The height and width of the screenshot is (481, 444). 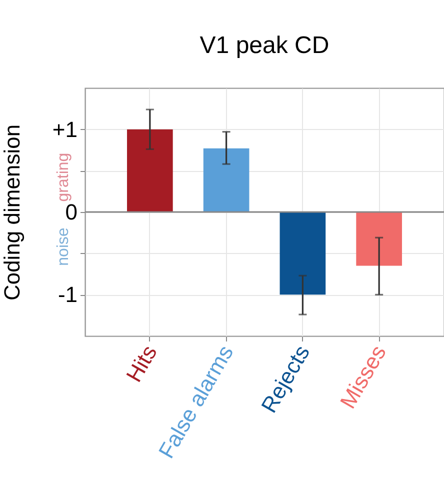 I want to click on text: grating, so click(x=63, y=177).